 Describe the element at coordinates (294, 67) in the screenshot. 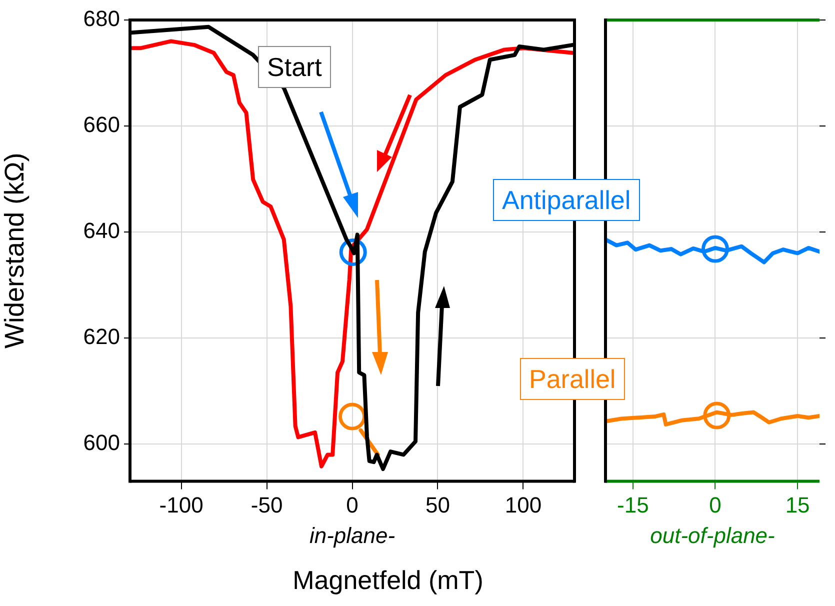

I see `annotation: Start` at that location.